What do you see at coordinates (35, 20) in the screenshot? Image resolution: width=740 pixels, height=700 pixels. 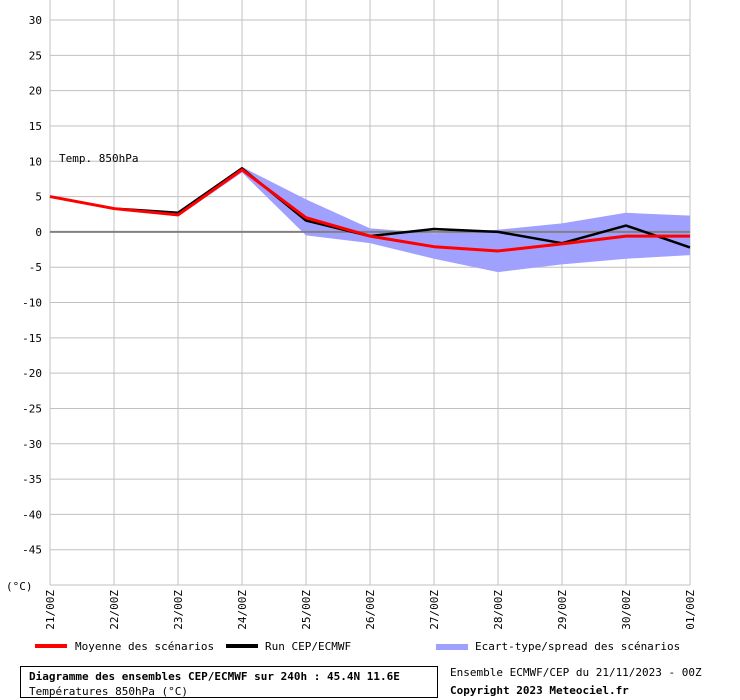 I see `y-tick-0: 30` at bounding box center [35, 20].